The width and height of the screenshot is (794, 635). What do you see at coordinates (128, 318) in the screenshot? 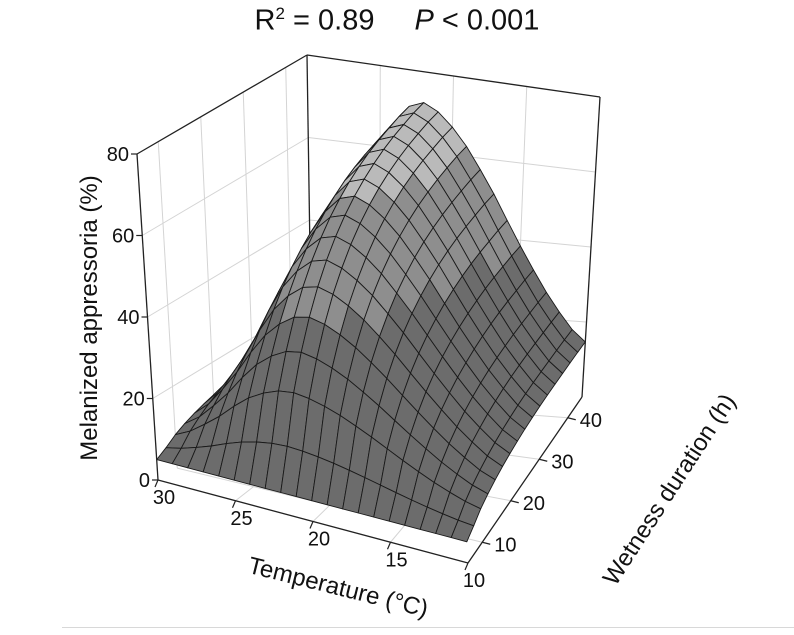
I see `z-tick-label: 40` at bounding box center [128, 318].